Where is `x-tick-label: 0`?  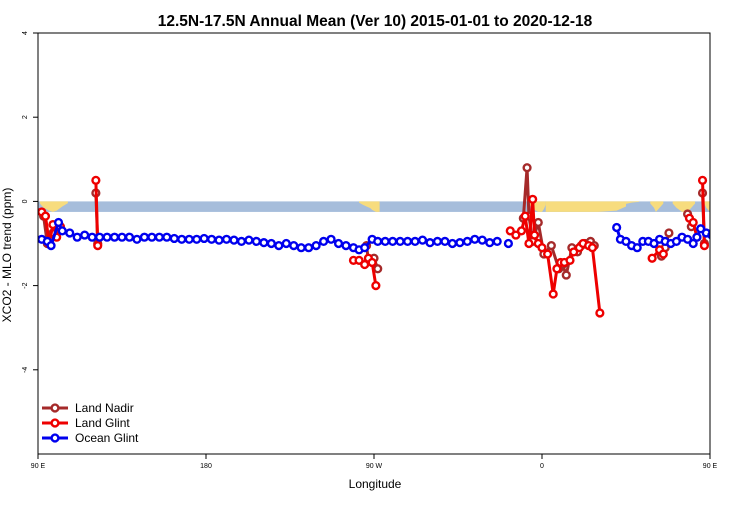 x-tick-label: 0 is located at coordinates (542, 466).